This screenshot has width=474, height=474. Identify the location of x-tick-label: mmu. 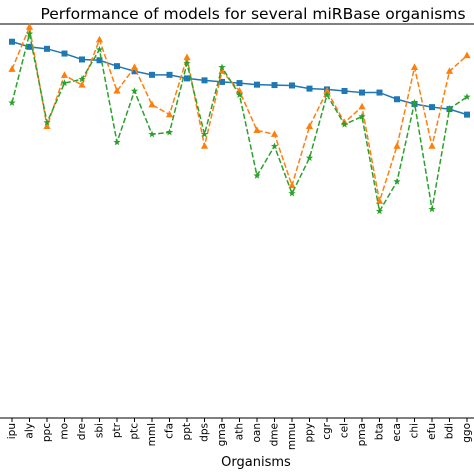
(292, 436).